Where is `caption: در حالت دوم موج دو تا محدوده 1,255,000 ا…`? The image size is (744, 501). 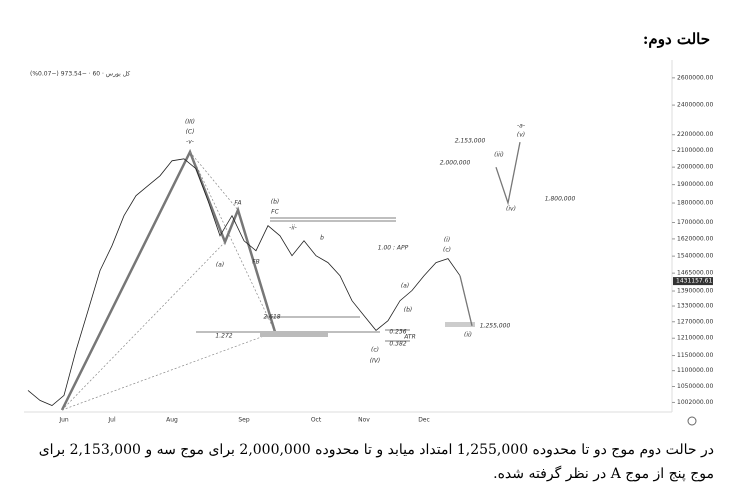
caption: در حالت دوم موج دو تا محدوده 1,255,000 ا… is located at coordinates (376, 462).